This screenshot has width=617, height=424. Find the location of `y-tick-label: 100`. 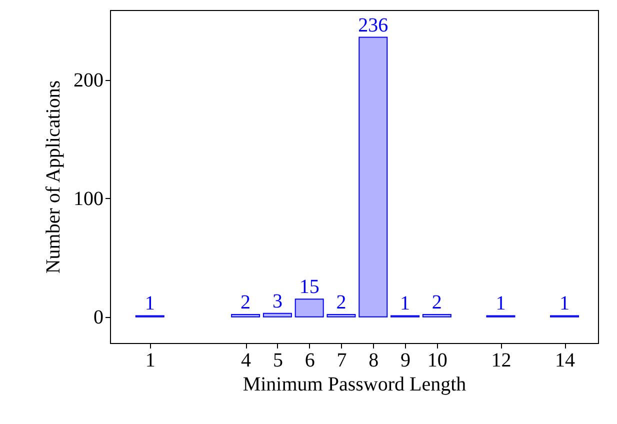

y-tick-label: 100 is located at coordinates (89, 199).